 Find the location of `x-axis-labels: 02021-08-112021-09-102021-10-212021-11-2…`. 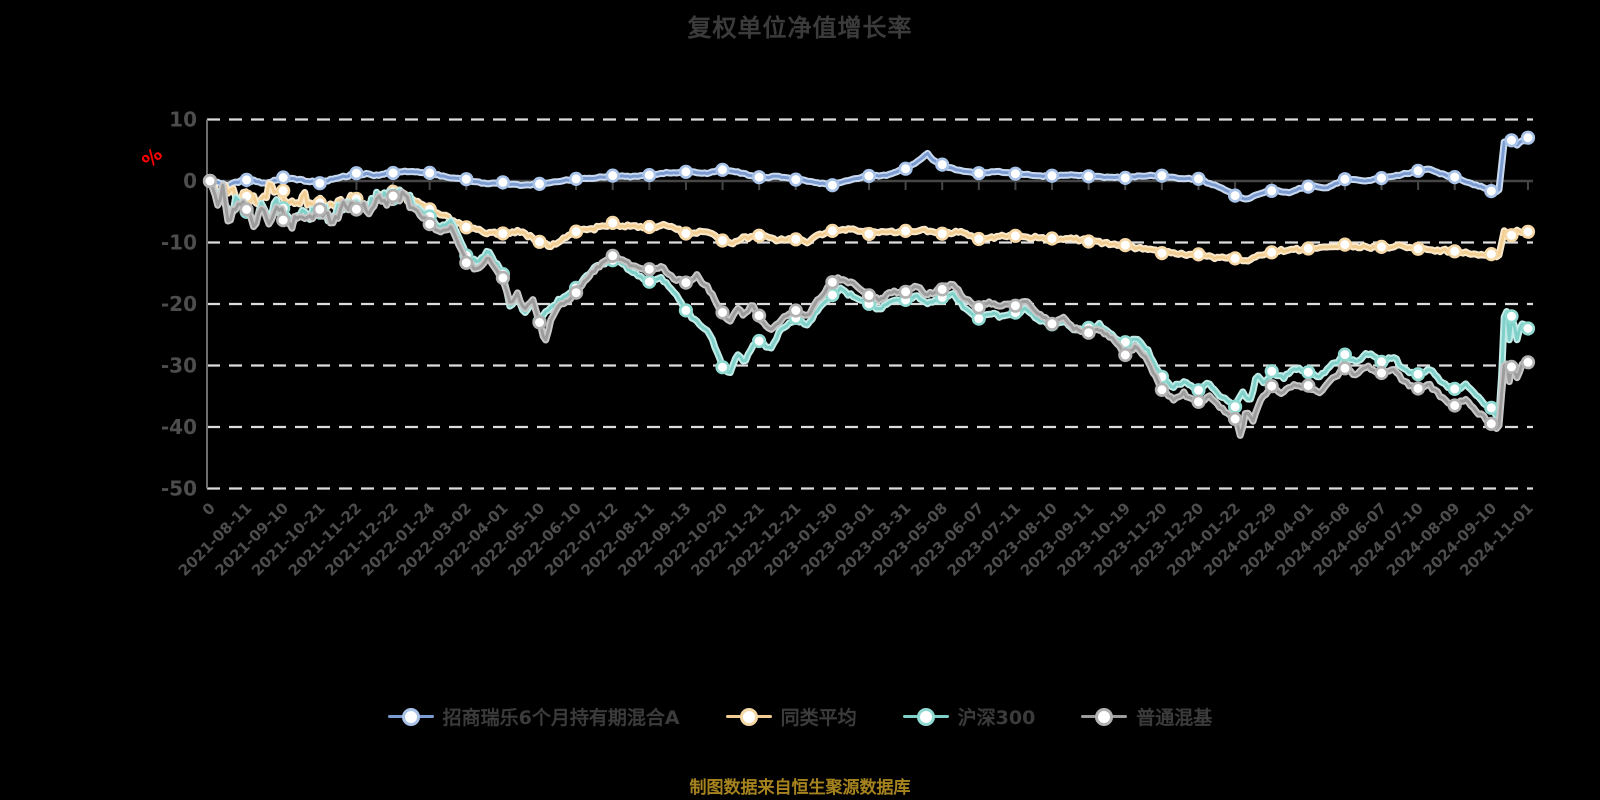

x-axis-labels: 02021-08-112021-09-102021-10-212021-11-2… is located at coordinates (856, 539).